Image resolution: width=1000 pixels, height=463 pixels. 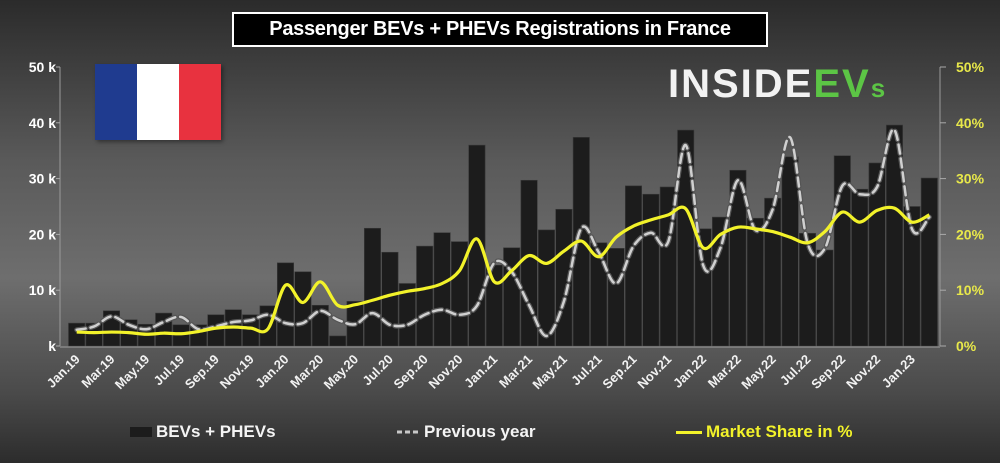 I want to click on x-tick-label: Sep.19, so click(x=202, y=372).